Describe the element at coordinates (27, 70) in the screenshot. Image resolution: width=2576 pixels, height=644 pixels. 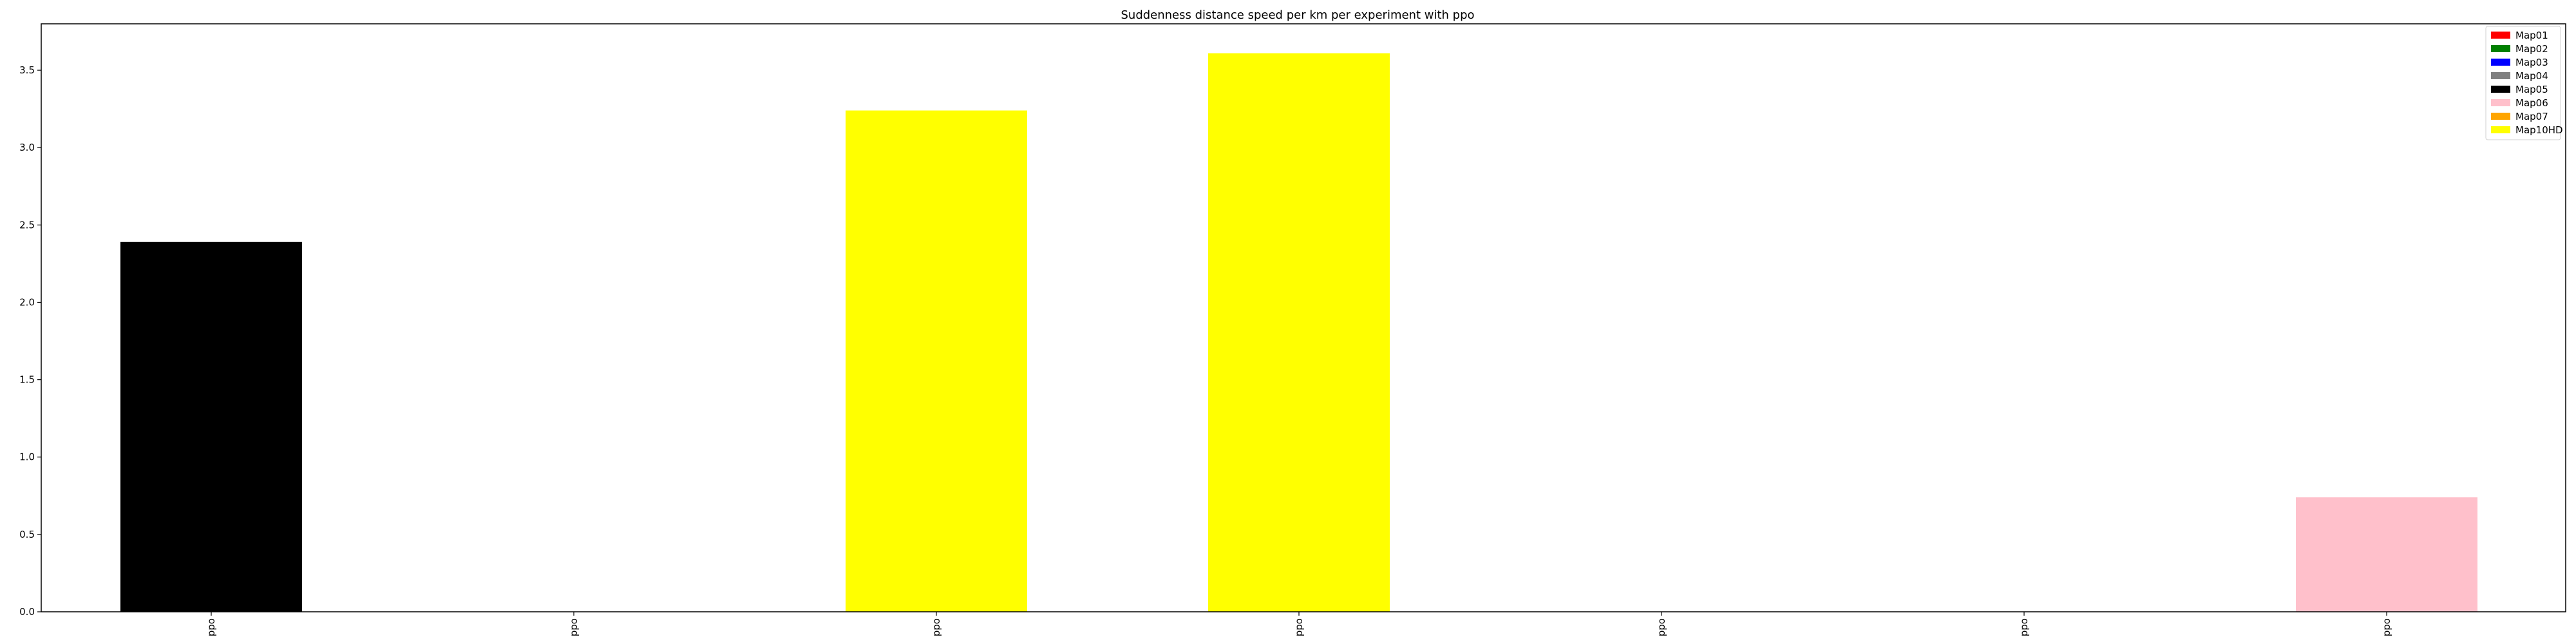
I see `y-tick-label: 3.5` at that location.